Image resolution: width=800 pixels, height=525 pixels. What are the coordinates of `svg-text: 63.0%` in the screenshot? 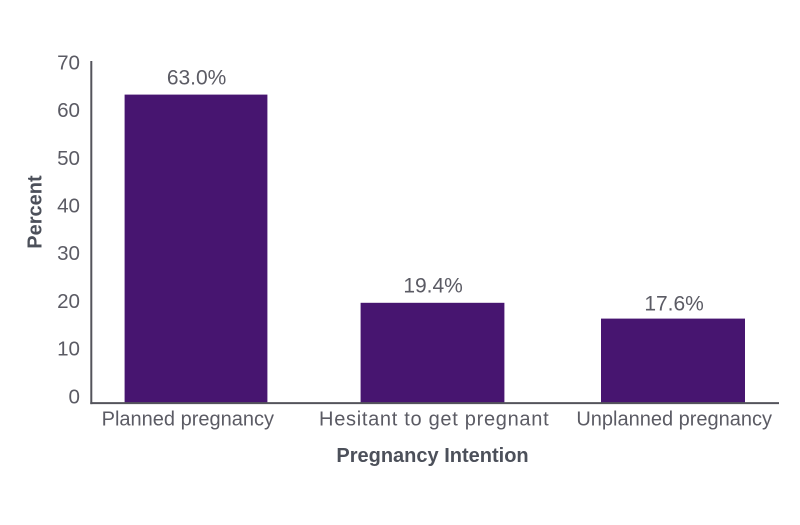 It's located at (197, 77).